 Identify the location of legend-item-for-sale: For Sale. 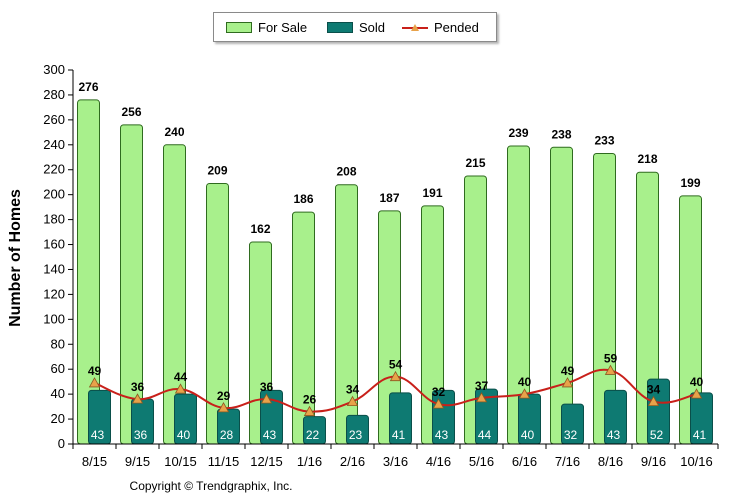
(266, 27).